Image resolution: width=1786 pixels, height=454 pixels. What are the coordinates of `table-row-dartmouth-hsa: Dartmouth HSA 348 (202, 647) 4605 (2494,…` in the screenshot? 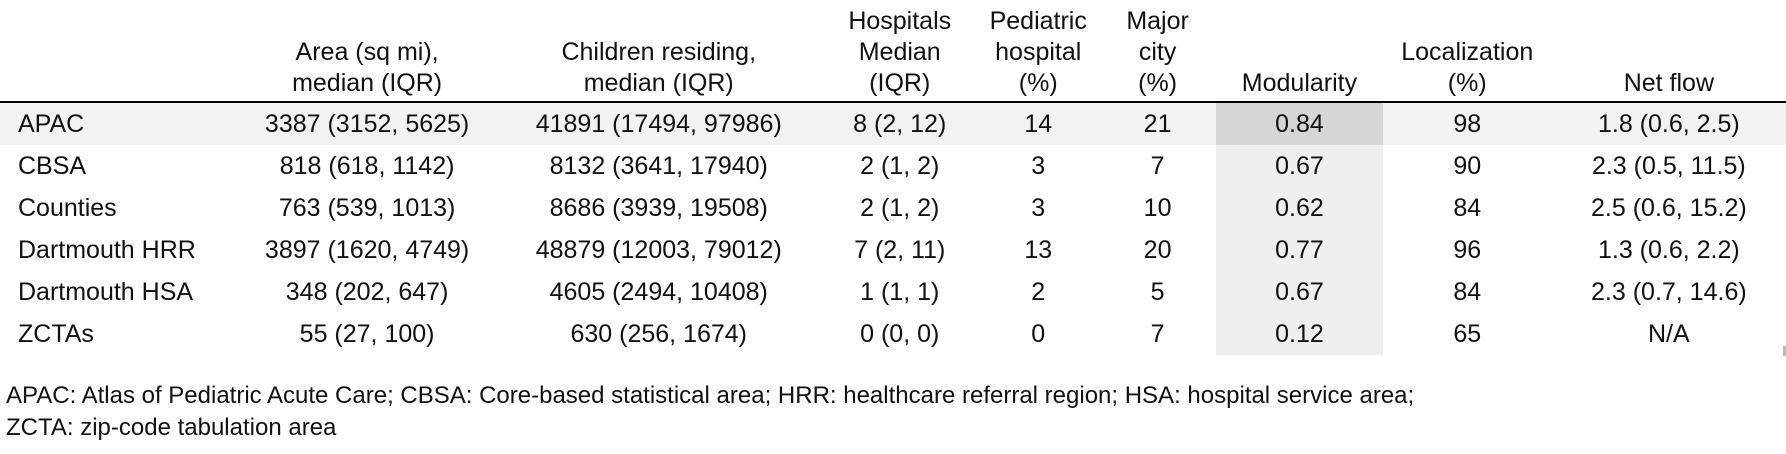 It's located at (893, 292).